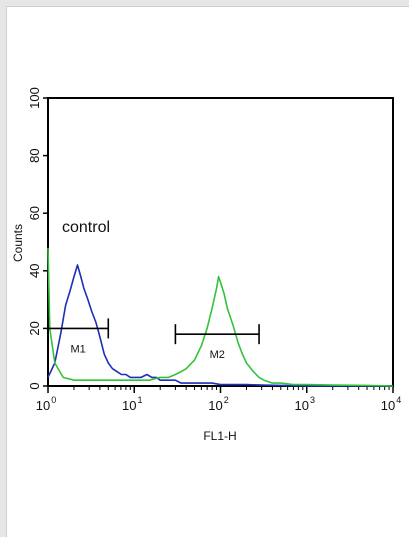 Image resolution: width=409 pixels, height=537 pixels. What do you see at coordinates (86, 227) in the screenshot?
I see `control-annotation: control` at bounding box center [86, 227].